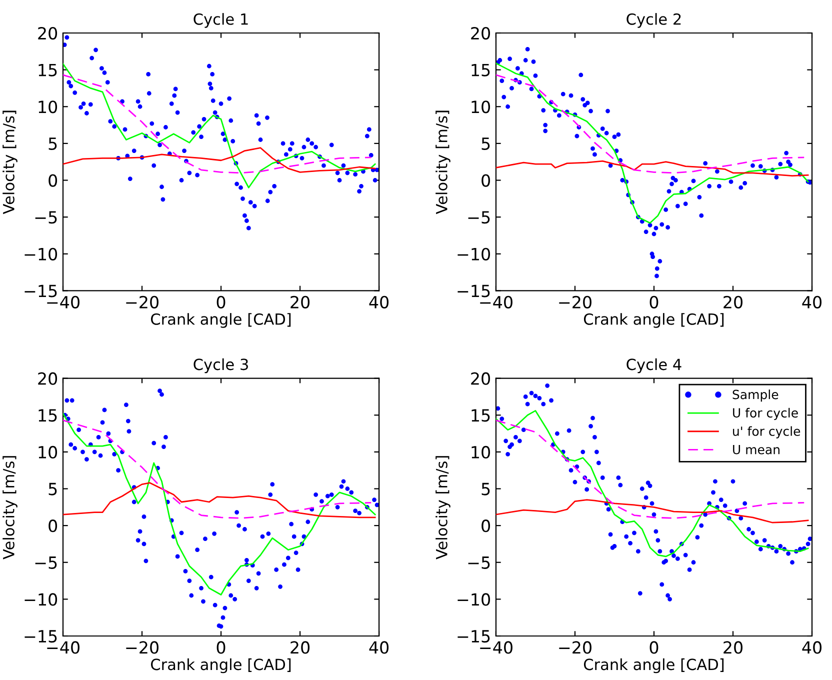 The width and height of the screenshot is (832, 680). Describe the element at coordinates (221, 20) in the screenshot. I see `chart-title: Cycle 1` at that location.